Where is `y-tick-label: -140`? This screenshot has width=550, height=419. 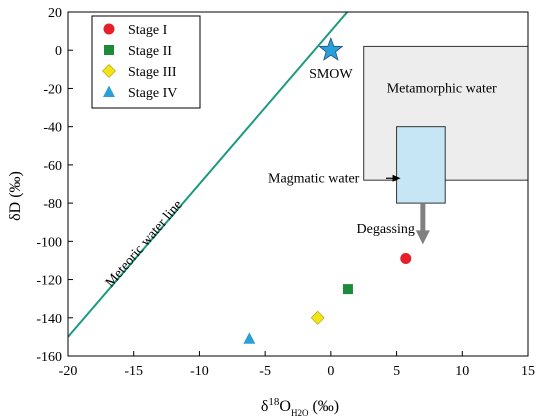 y-tick-label: -140 is located at coordinates (49, 319).